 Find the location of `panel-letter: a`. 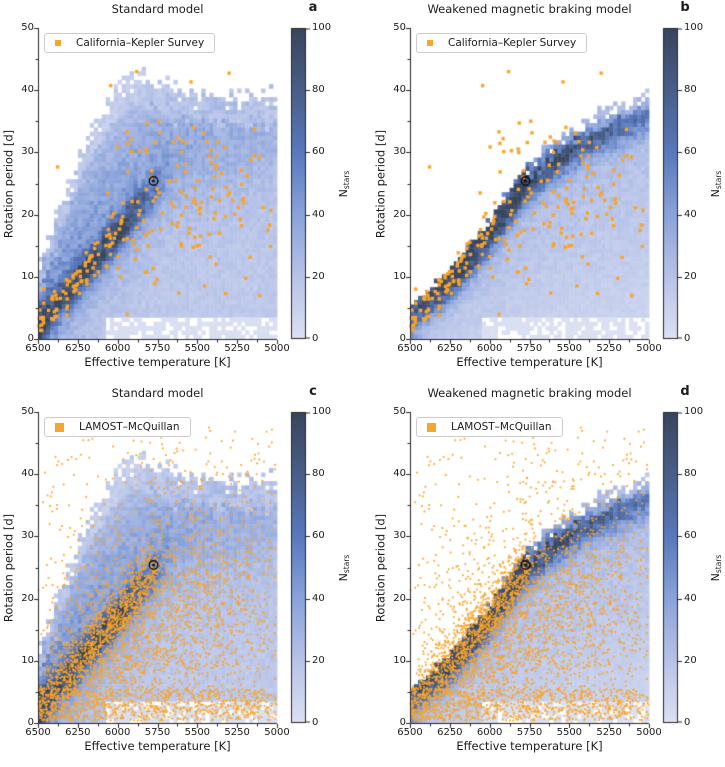

panel-letter: a is located at coordinates (313, 7).